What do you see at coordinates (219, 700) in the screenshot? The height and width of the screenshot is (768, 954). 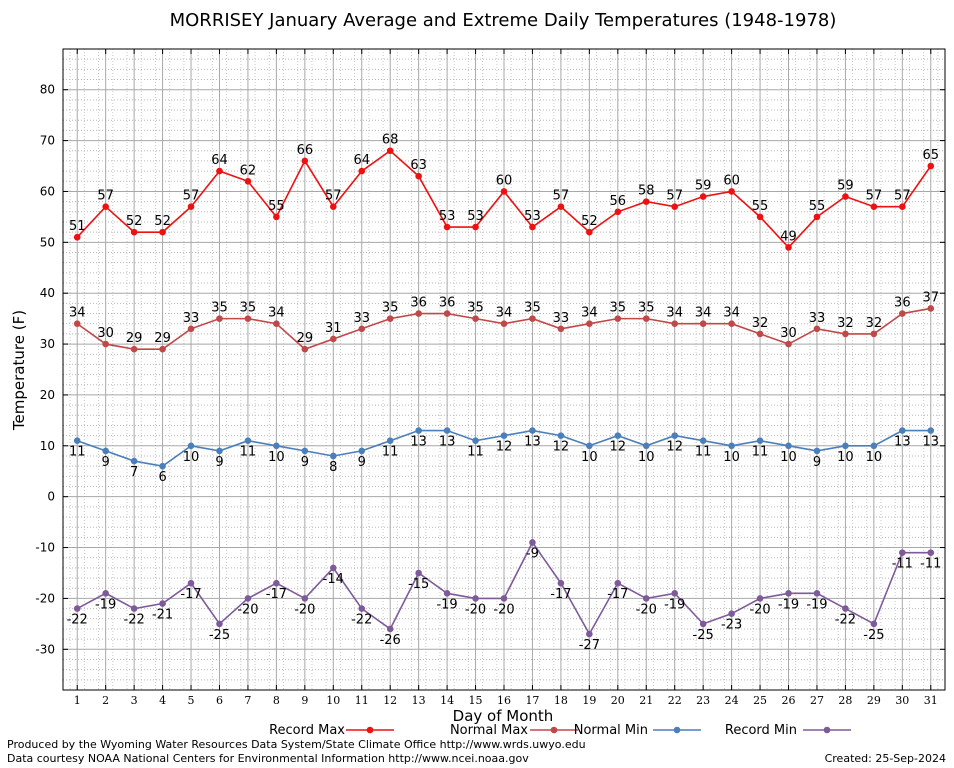 I see `x-tick-label: 6` at bounding box center [219, 700].